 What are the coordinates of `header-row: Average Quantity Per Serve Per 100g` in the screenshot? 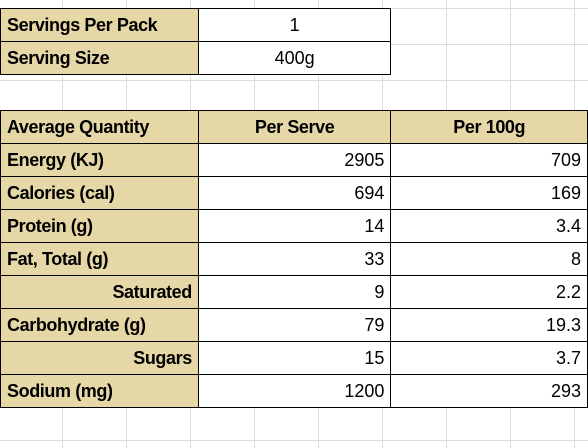 It's located at (294, 127).